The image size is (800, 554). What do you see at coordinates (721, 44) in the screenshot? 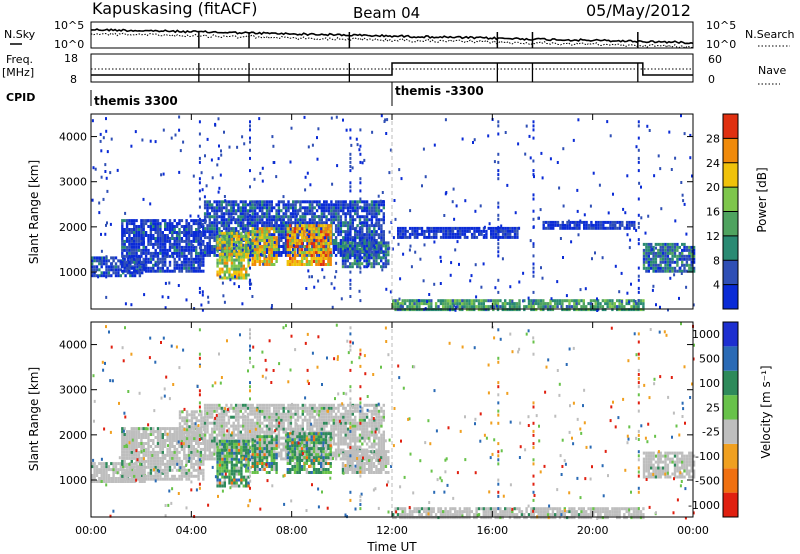
I see `nsky-right-tick-bottom: 10^0` at bounding box center [721, 44].